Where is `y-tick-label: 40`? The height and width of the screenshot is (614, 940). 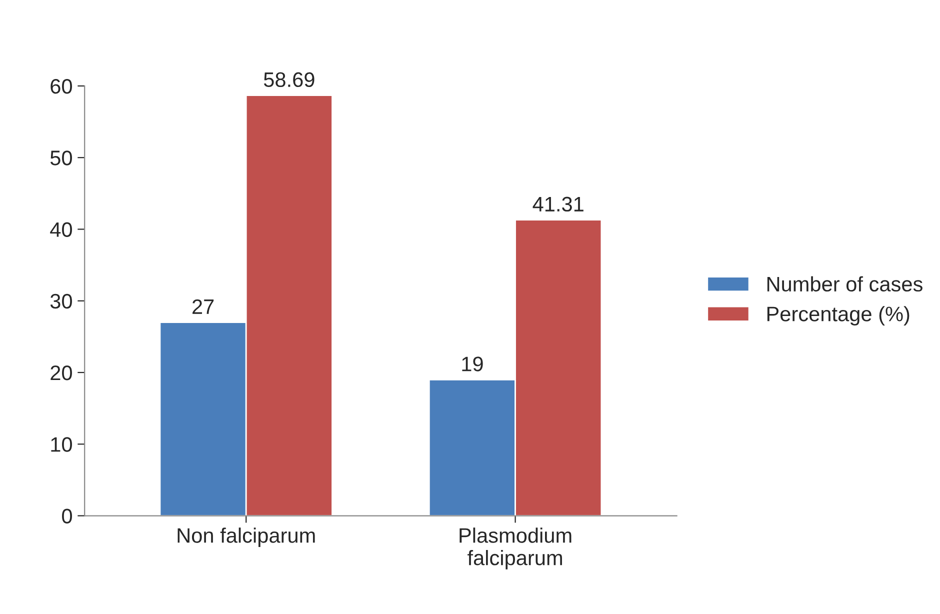 y-tick-label: 40 is located at coordinates (61, 229).